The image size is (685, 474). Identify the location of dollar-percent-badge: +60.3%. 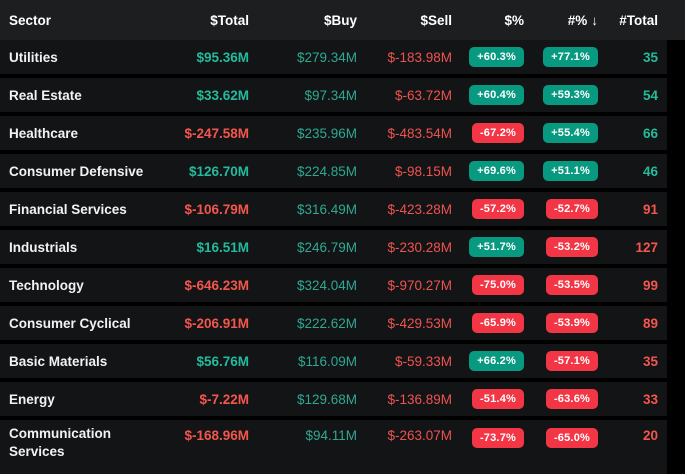
(496, 57).